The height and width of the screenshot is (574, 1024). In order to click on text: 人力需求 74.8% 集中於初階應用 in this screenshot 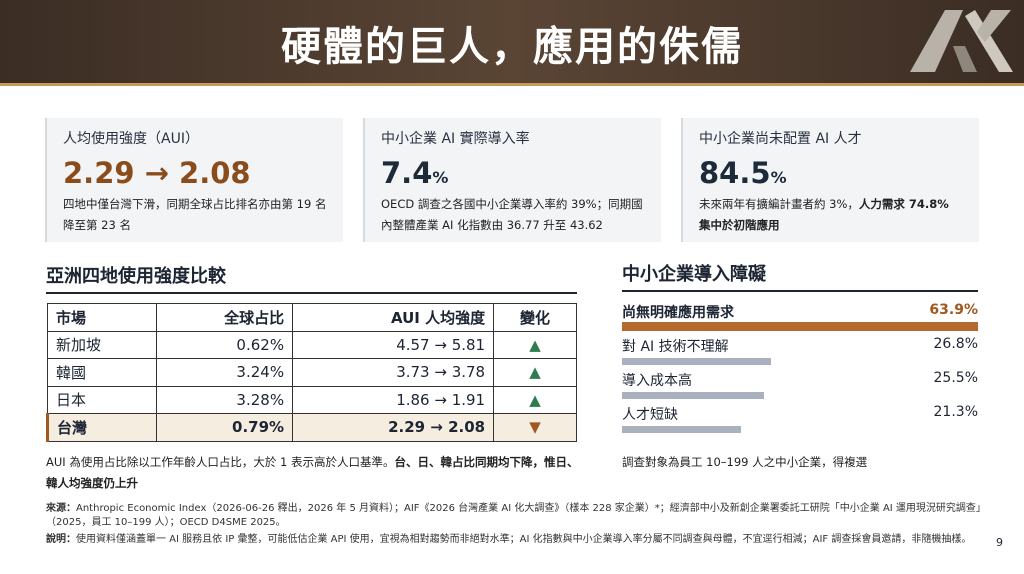, I will do `click(824, 214)`.